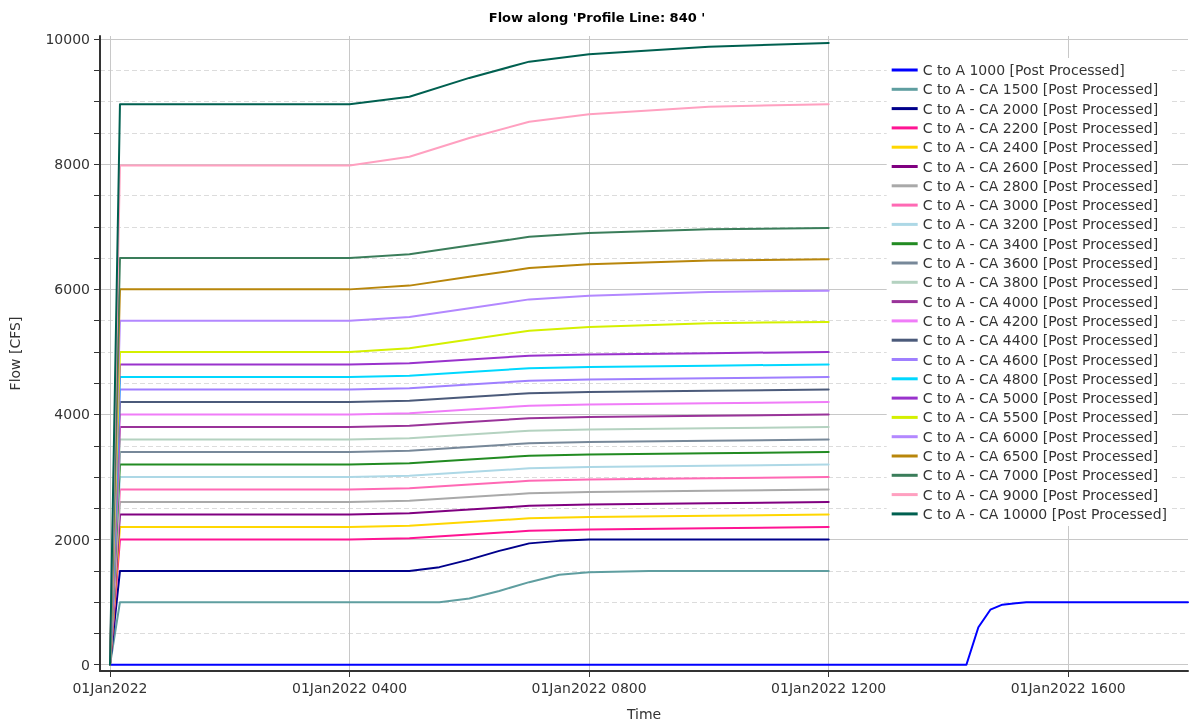 This screenshot has height=727, width=1194. What do you see at coordinates (72, 164) in the screenshot?
I see `y-tick-label: 8000` at bounding box center [72, 164].